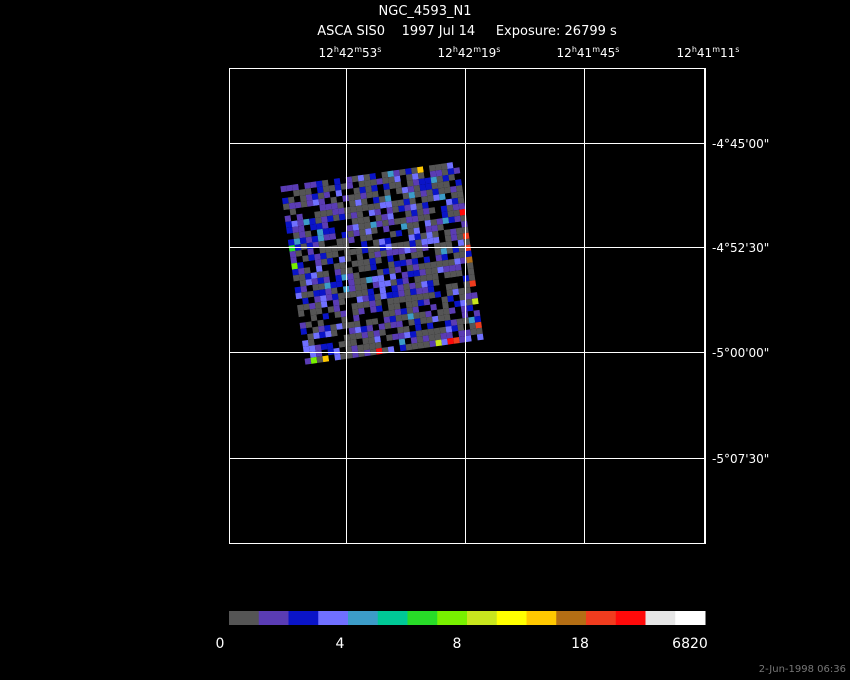 Image resolution: width=850 pixels, height=680 pixels. Describe the element at coordinates (740, 353) in the screenshot. I see `dec-label: -5°00'00"` at that location.